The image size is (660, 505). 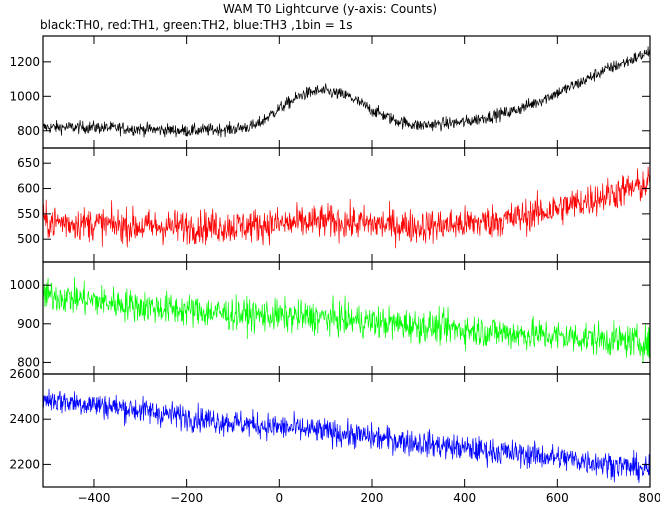 What do you see at coordinates (28, 324) in the screenshot?
I see `y-tick-label-2-1: 900` at bounding box center [28, 324].